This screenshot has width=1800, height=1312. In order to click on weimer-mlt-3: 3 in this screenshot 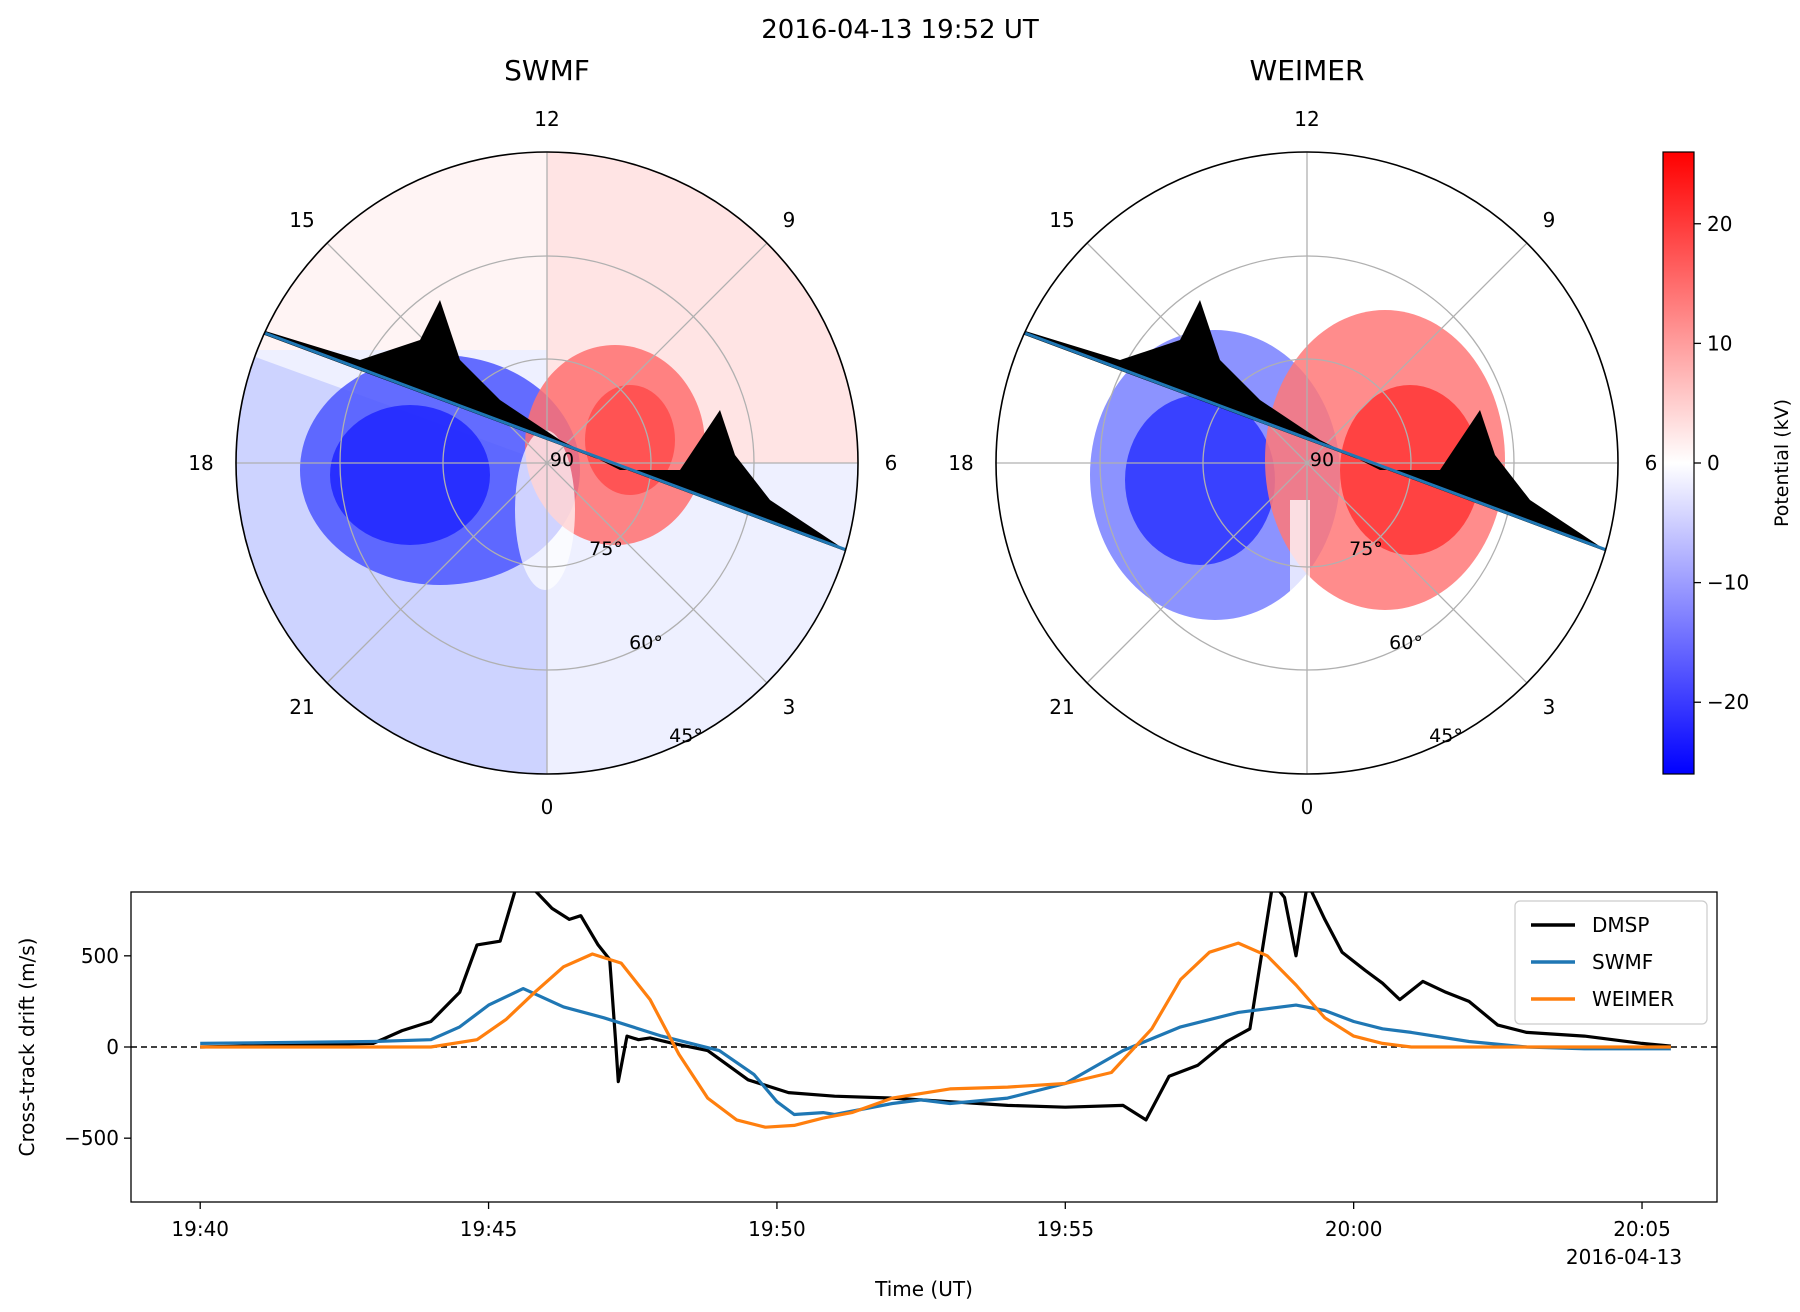, I will do `click(1549, 707)`.